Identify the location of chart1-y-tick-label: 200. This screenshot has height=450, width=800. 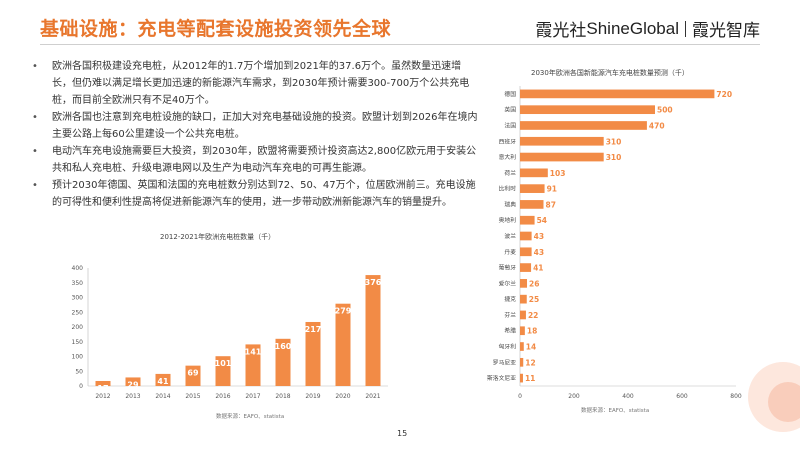
(78, 327).